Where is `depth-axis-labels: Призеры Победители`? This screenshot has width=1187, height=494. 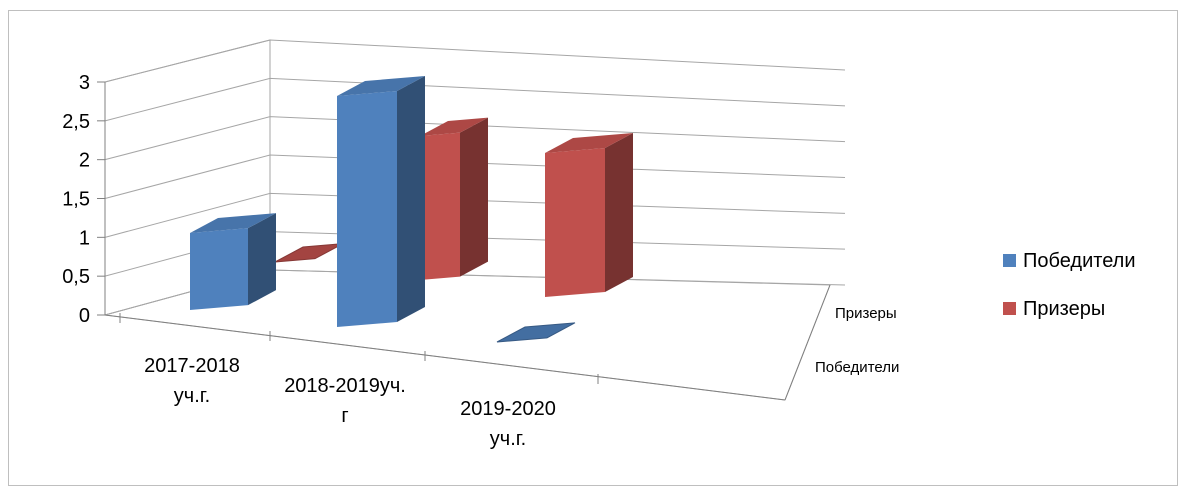 depth-axis-labels: Призеры Победители is located at coordinates (857, 340).